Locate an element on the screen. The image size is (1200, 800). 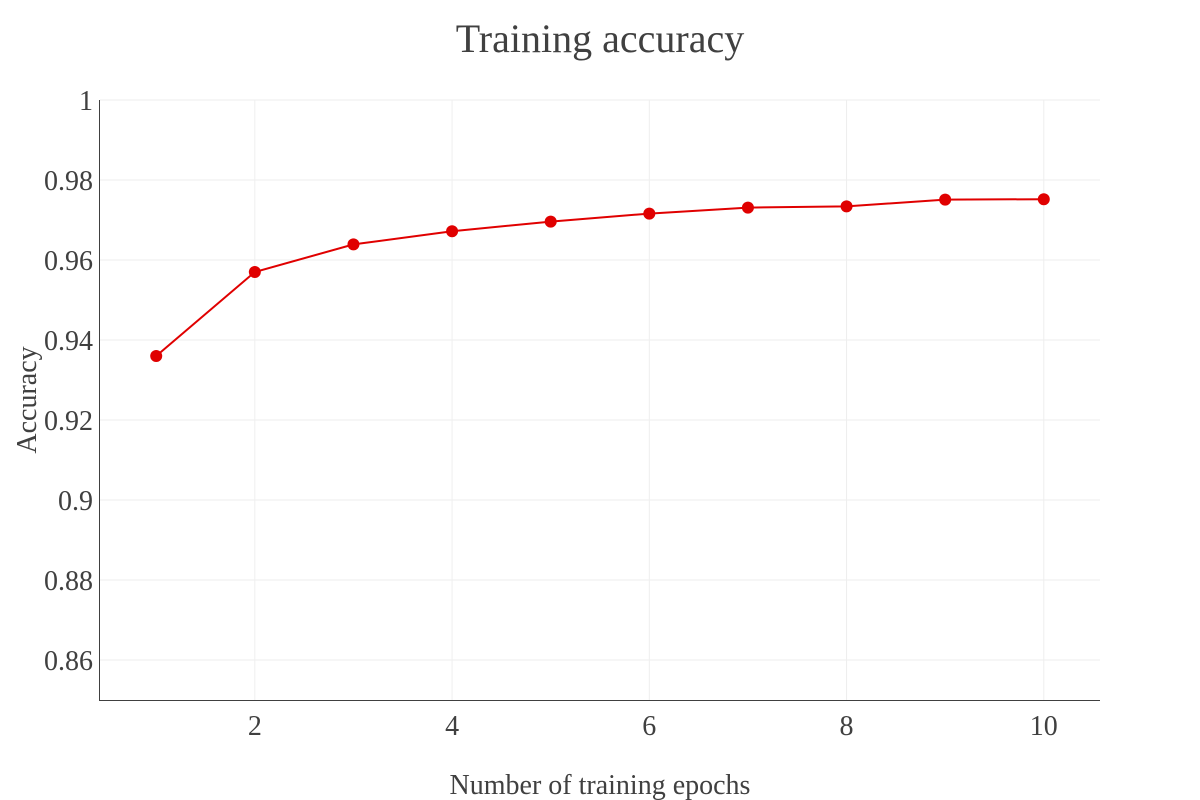
y-tick-label: 1 is located at coordinates (86, 101).